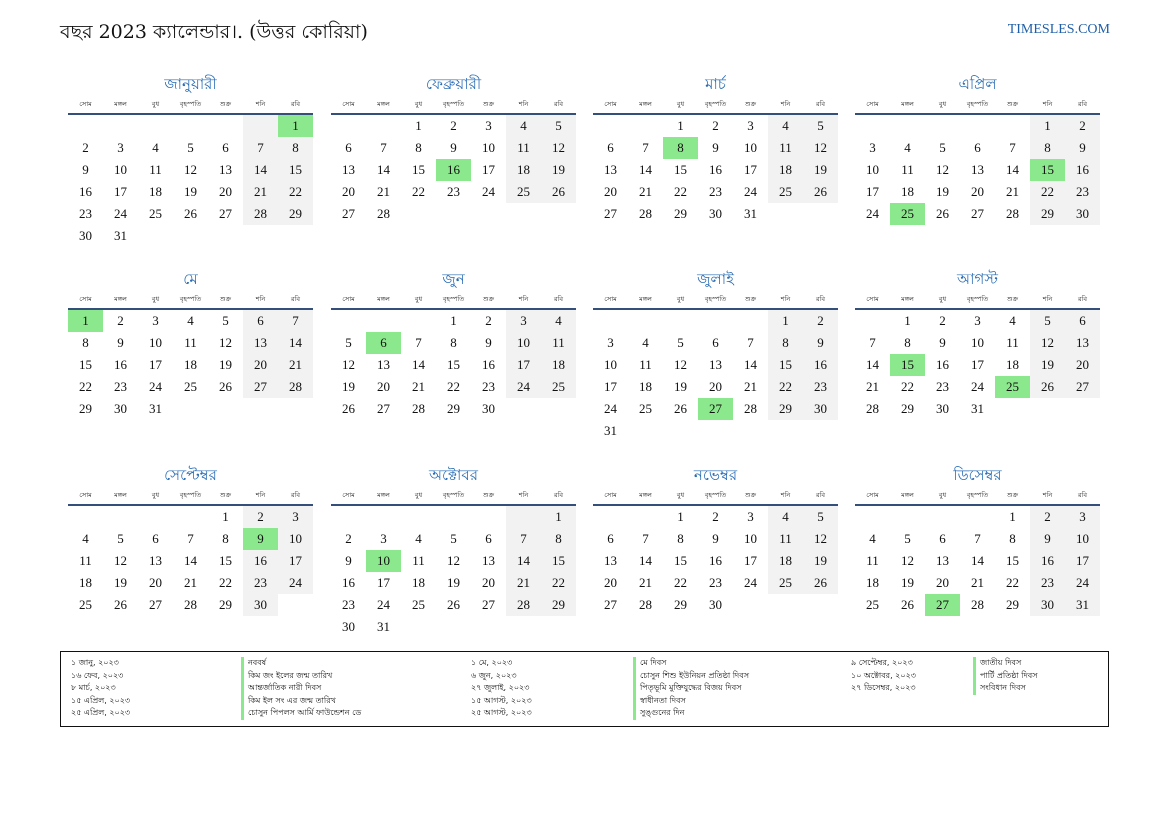 The image size is (1169, 827). What do you see at coordinates (820, 104) in the screenshot?
I see `weekday-label: রবি` at bounding box center [820, 104].